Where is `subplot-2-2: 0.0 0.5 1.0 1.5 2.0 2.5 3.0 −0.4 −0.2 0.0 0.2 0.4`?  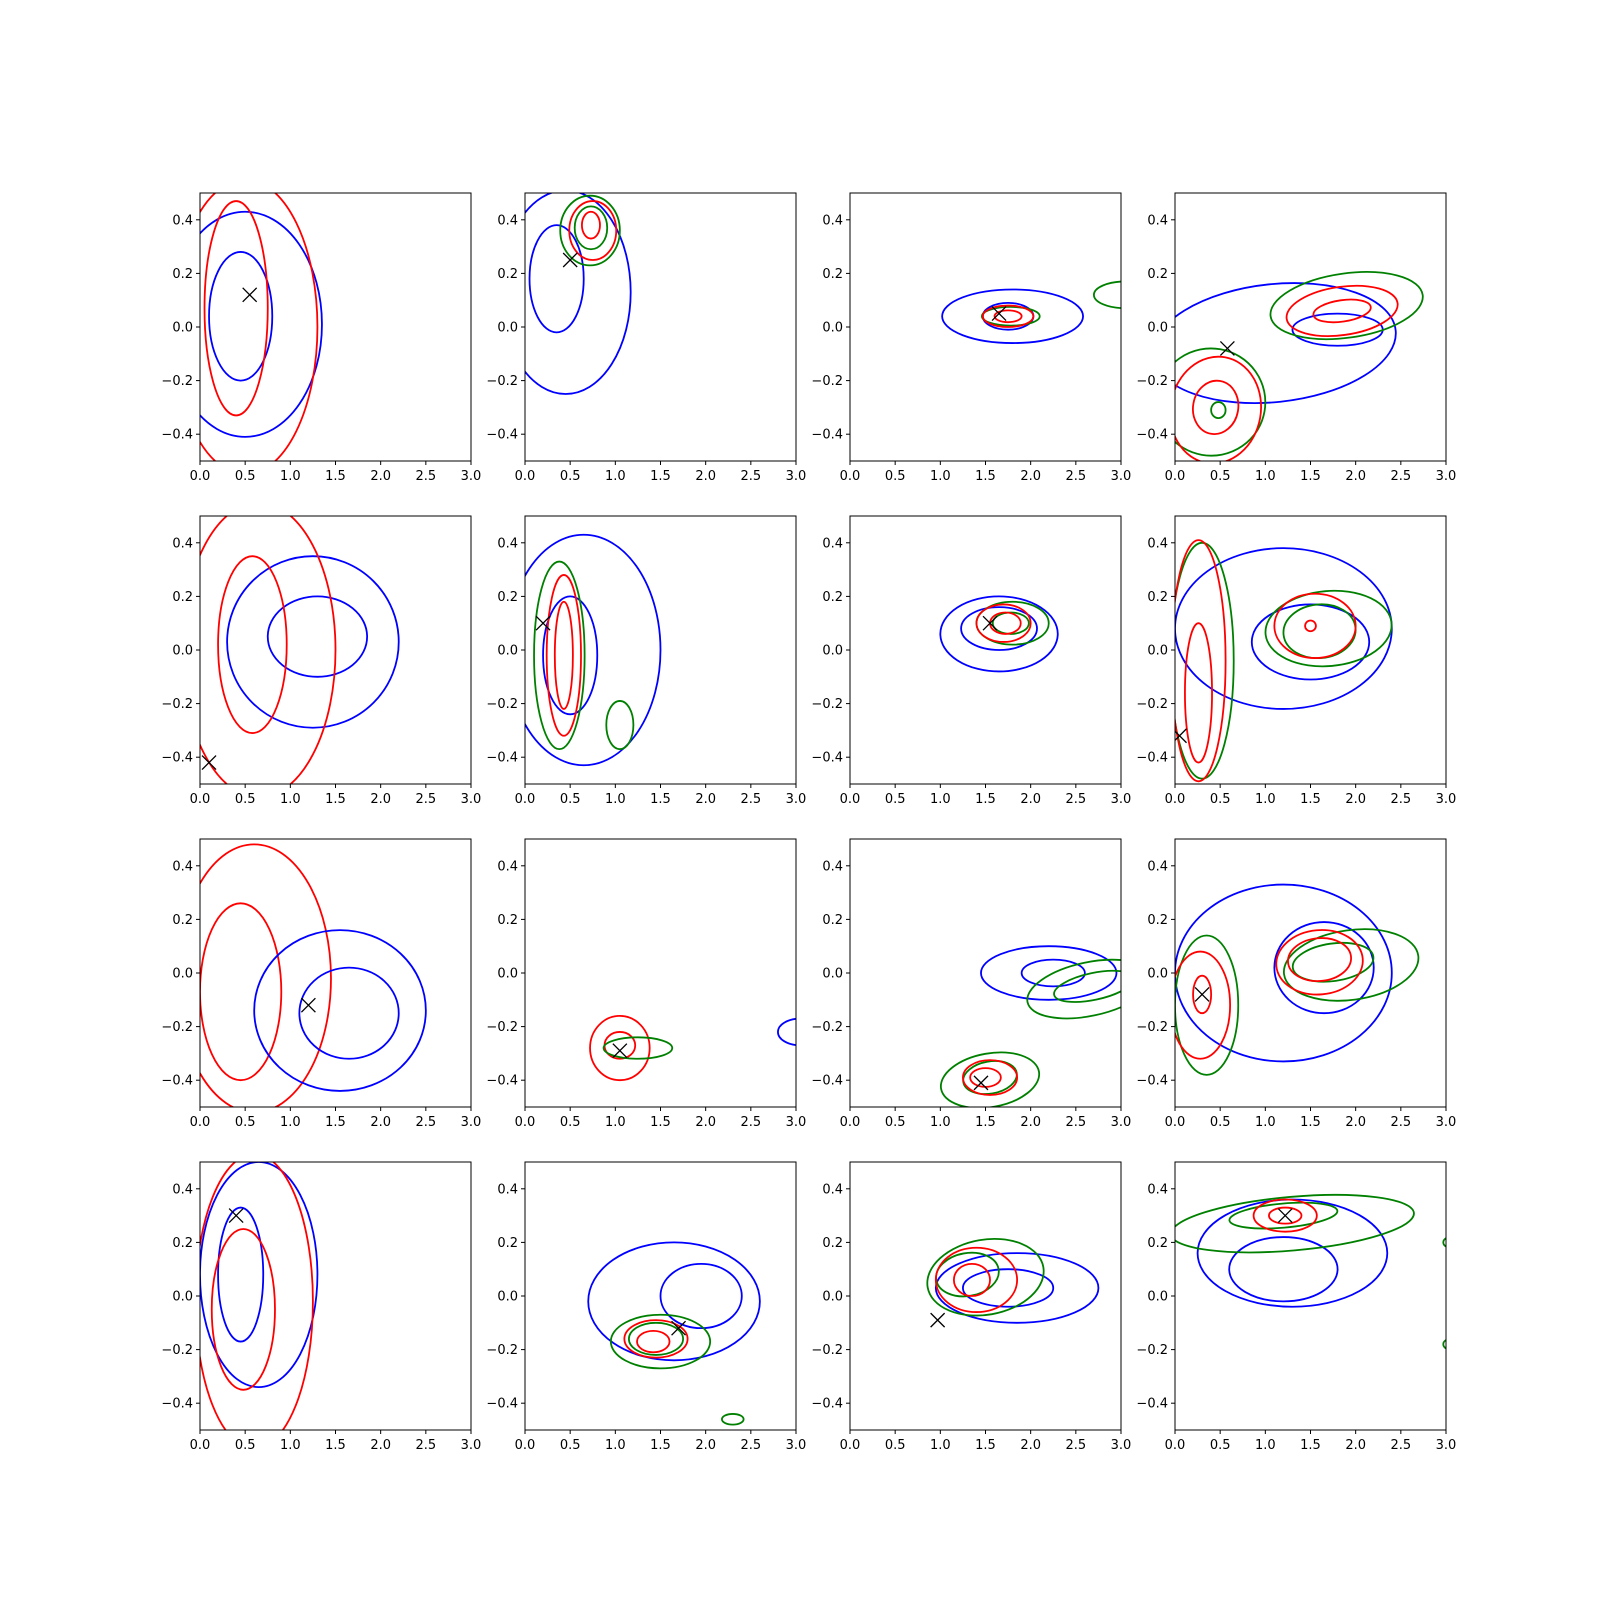
subplot-2-2: 0.0 0.5 1.0 1.5 2.0 2.5 3.0 −0.4 −0.2 0.0 0.2 0.4 is located at coordinates (646, 661).